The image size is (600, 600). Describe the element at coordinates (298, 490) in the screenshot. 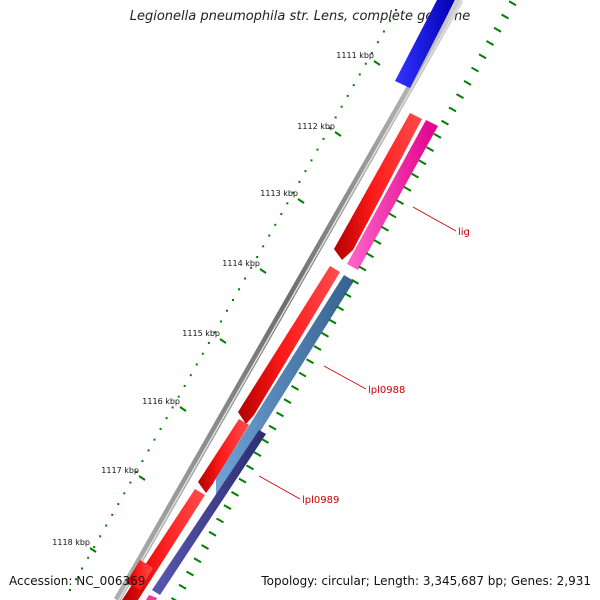

I see `gene-label-lpl0989: lpl0989` at that location.